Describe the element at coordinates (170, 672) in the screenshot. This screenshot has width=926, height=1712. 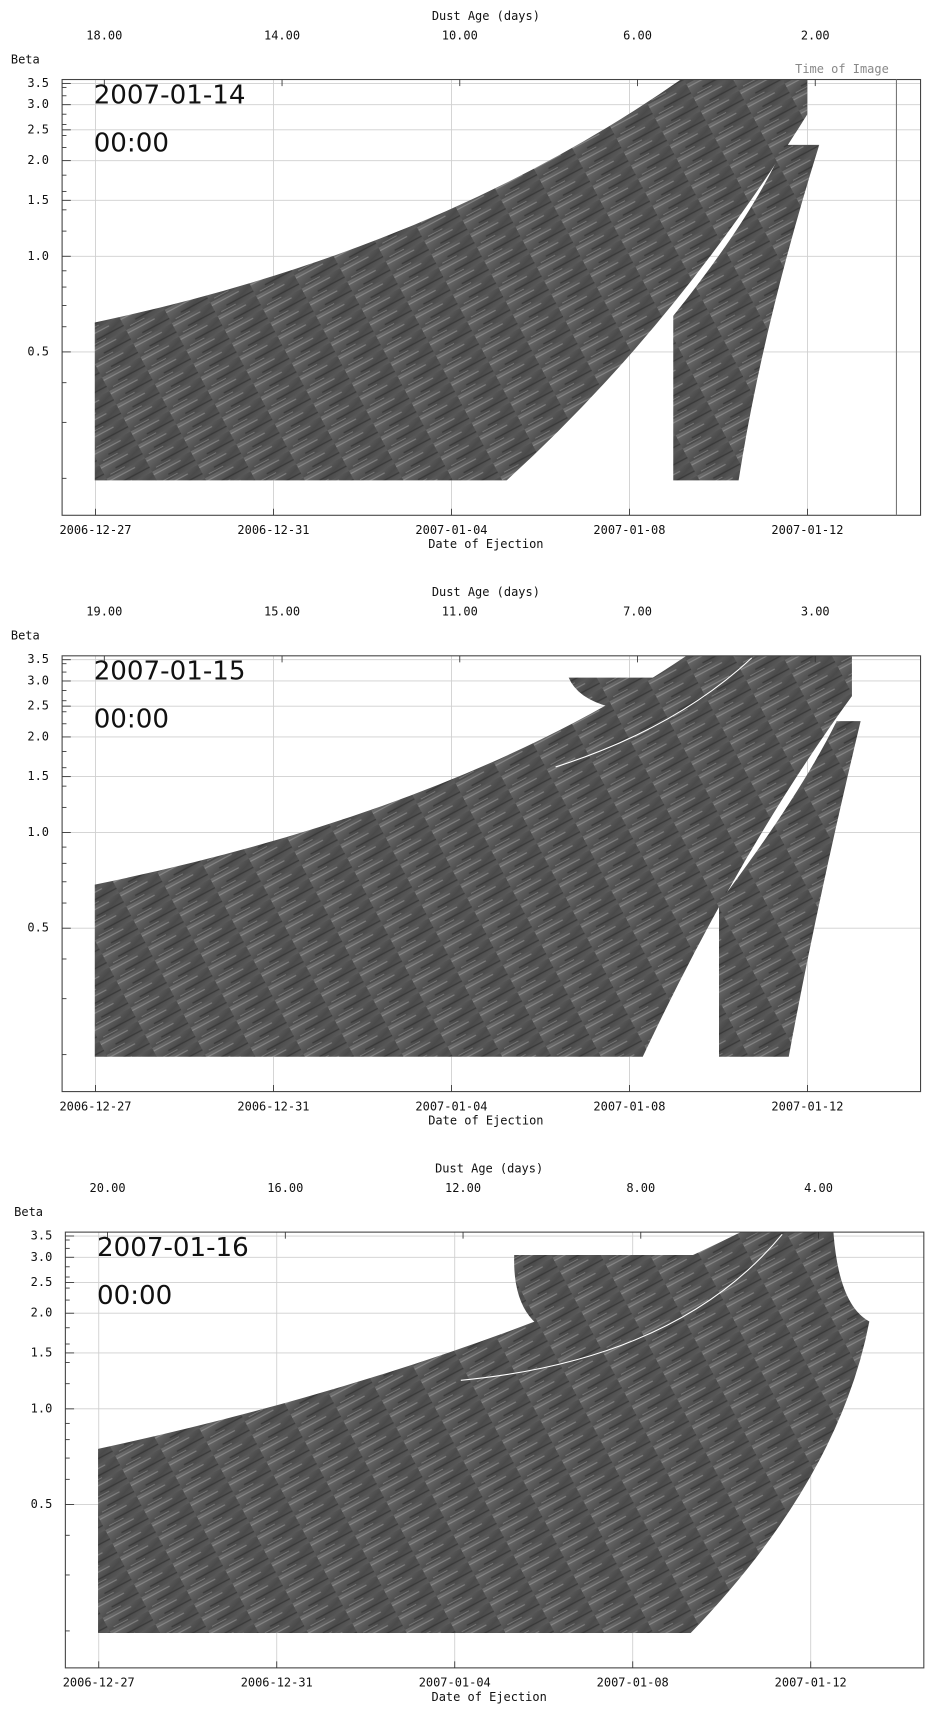
I see `annotation: 2007-01-15` at that location.